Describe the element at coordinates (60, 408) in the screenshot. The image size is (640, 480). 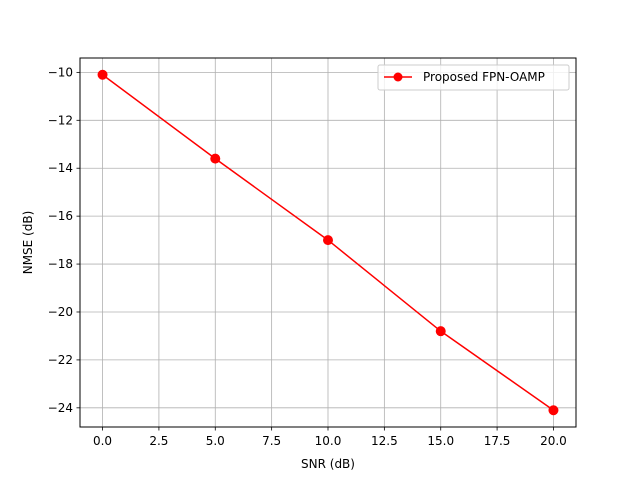
I see `y-tick-label: −24` at that location.